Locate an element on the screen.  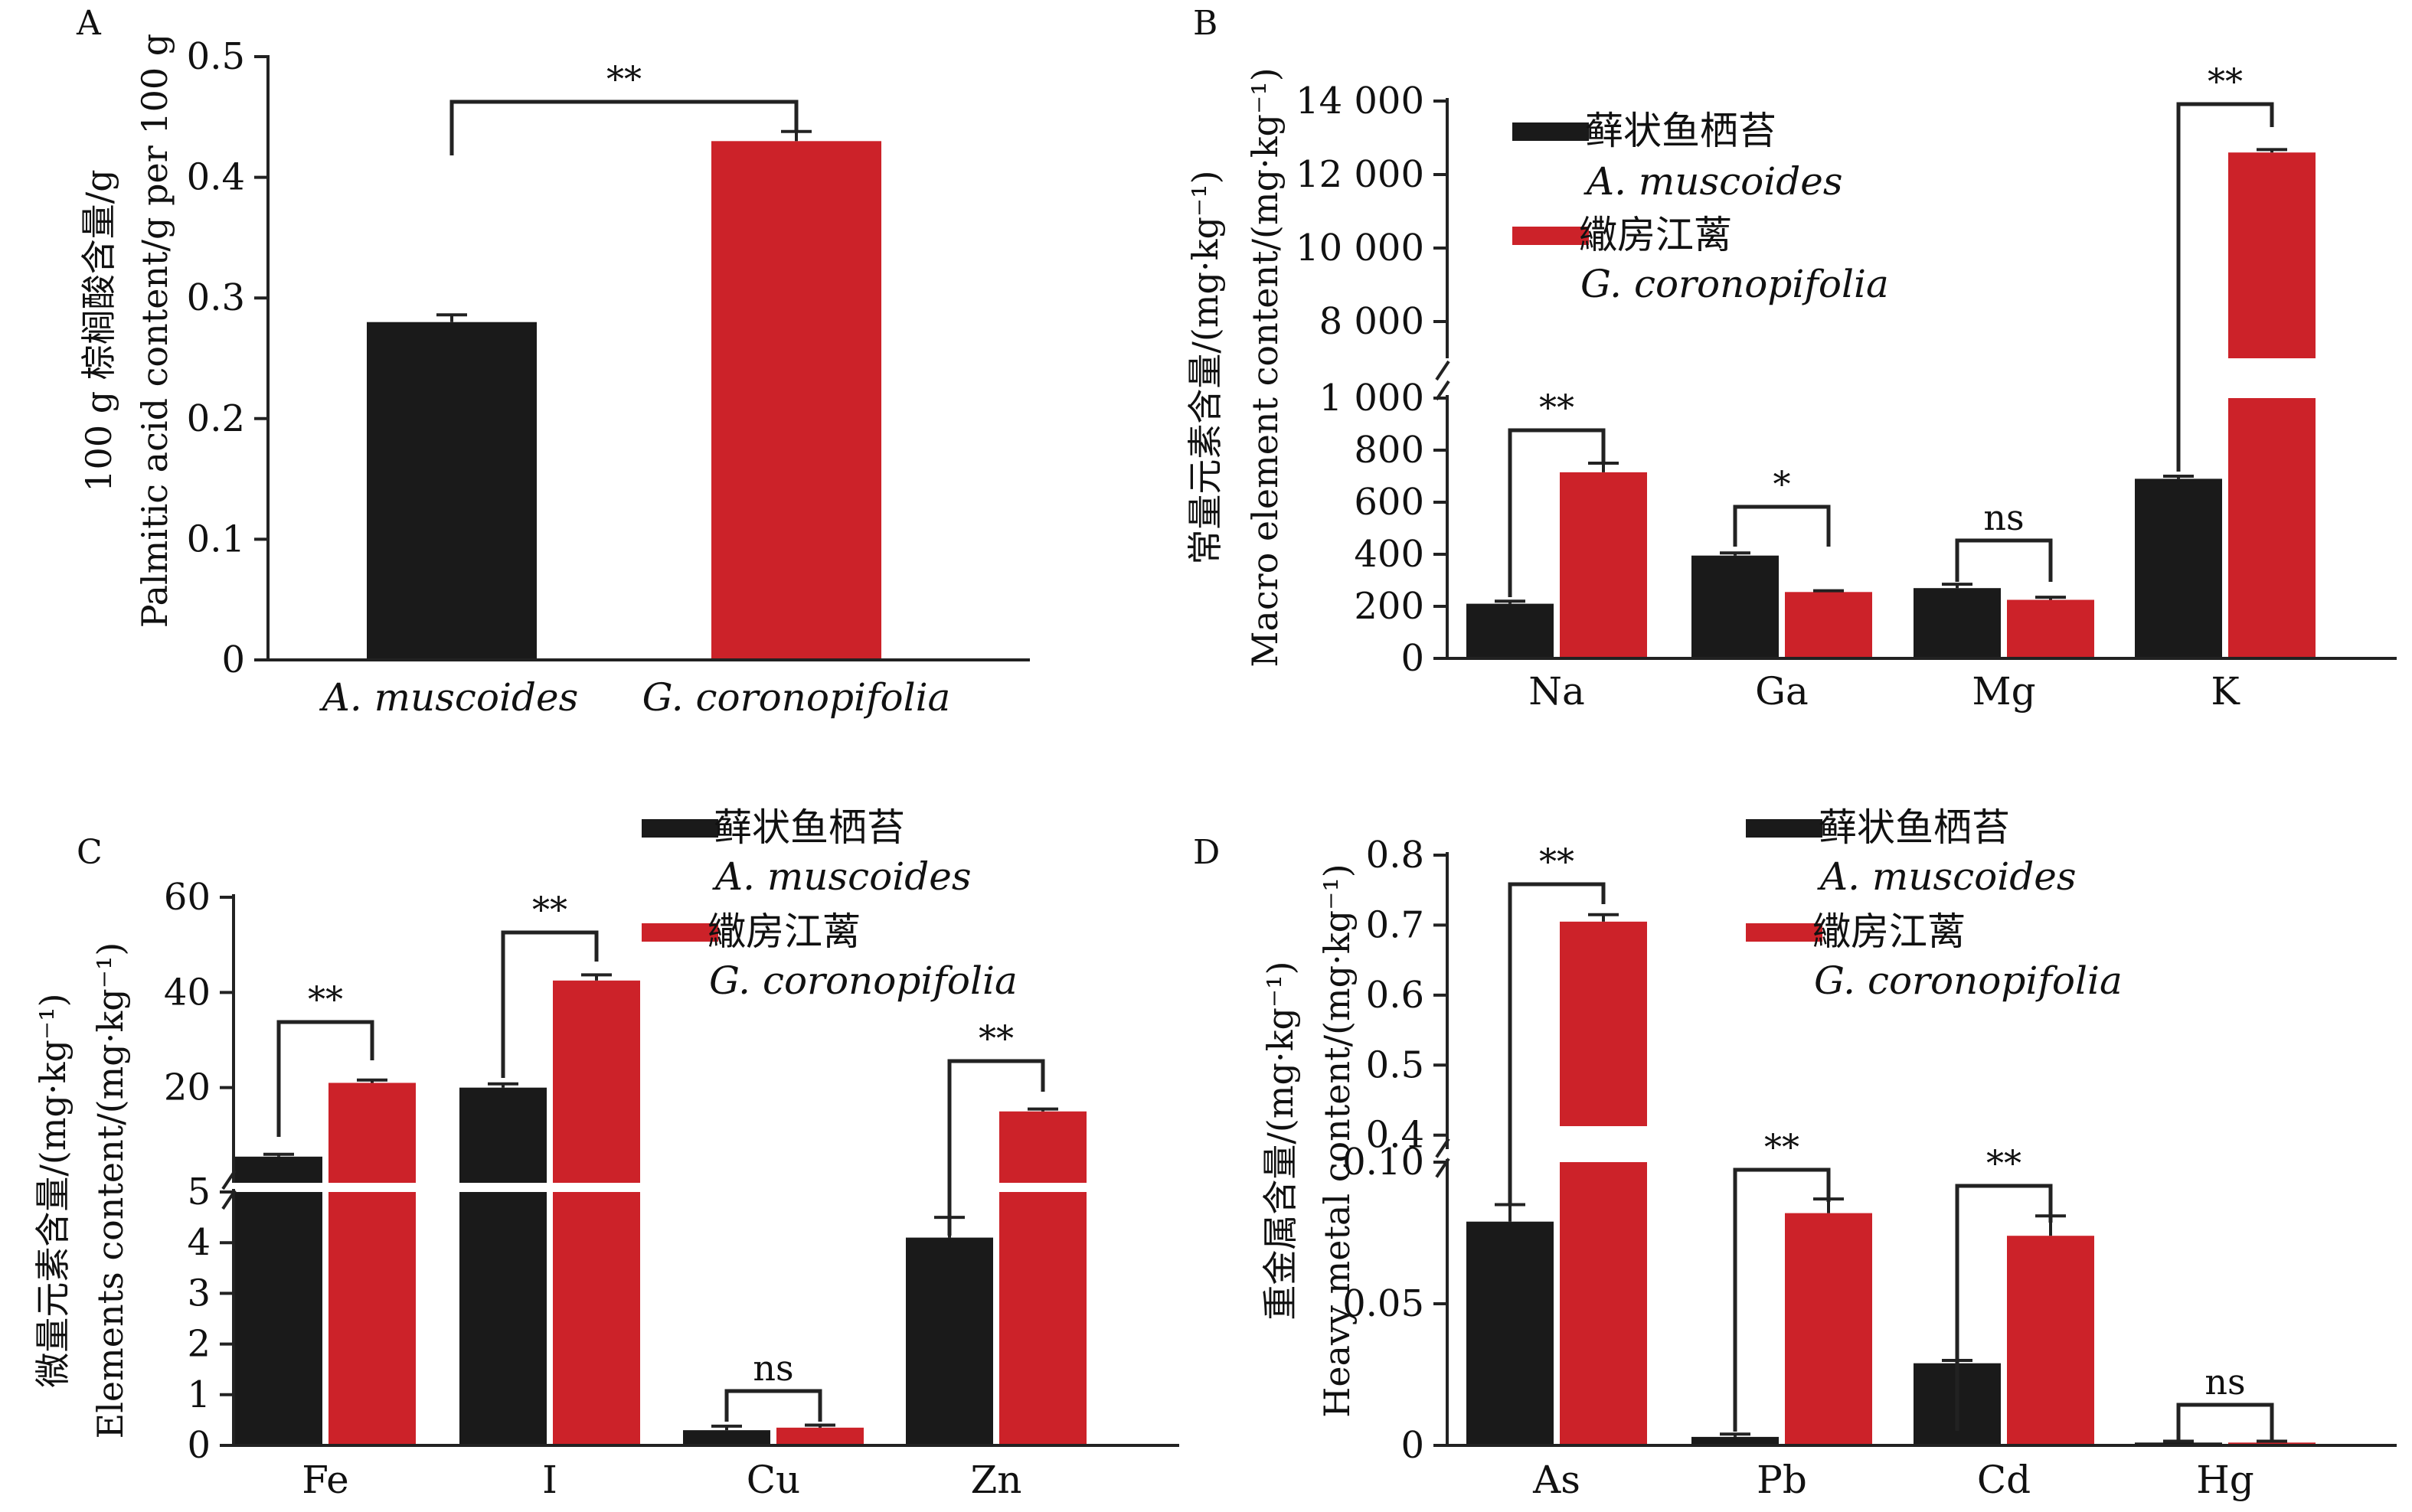
panel-a-sig-label: ** is located at coordinates (624, 79).